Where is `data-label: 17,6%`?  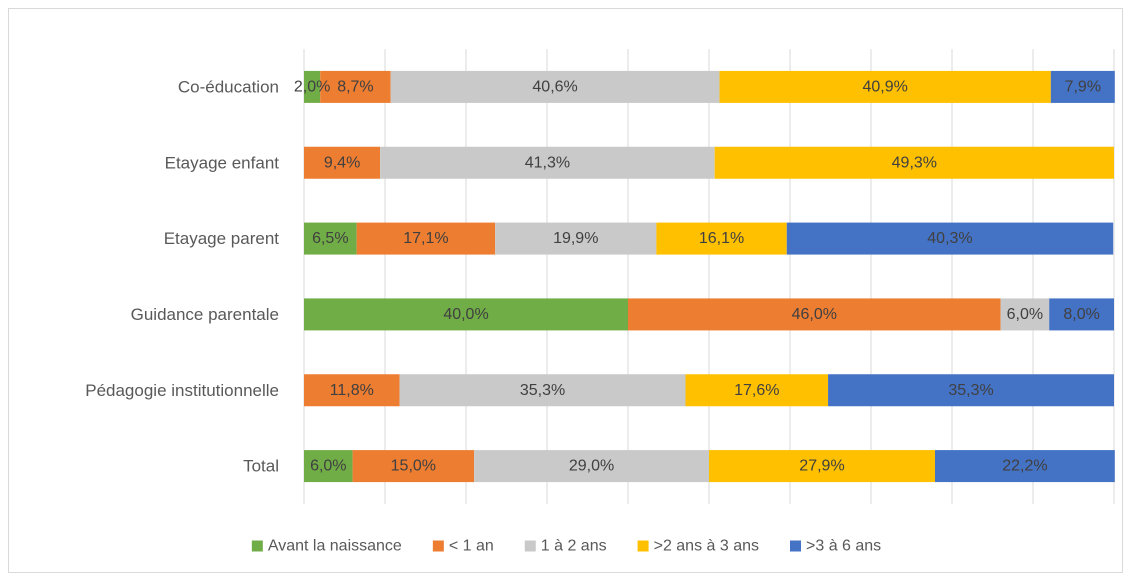 data-label: 17,6% is located at coordinates (756, 390).